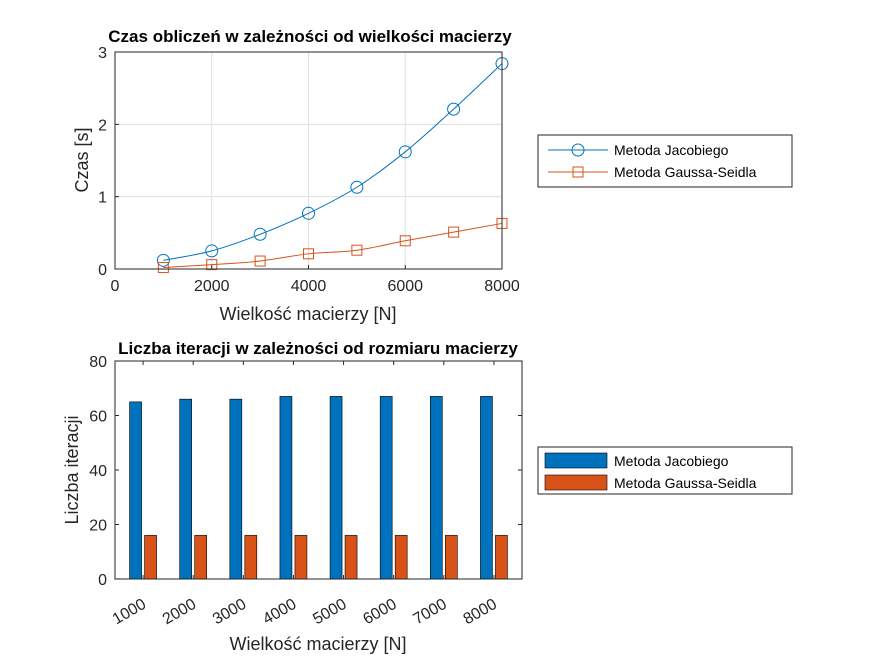  What do you see at coordinates (115, 286) in the screenshot?
I see `x-tick-label: 0` at bounding box center [115, 286].